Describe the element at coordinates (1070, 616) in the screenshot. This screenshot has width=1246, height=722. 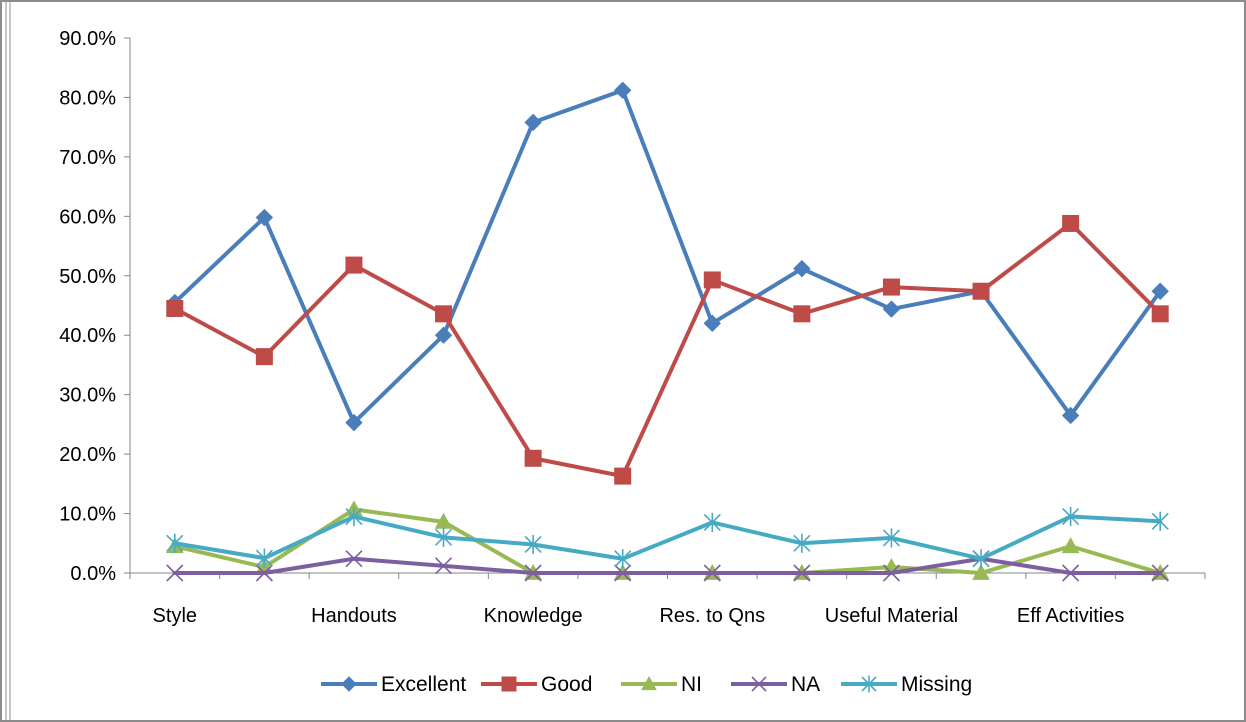
I see `x-tick-label: Eff Activities` at that location.